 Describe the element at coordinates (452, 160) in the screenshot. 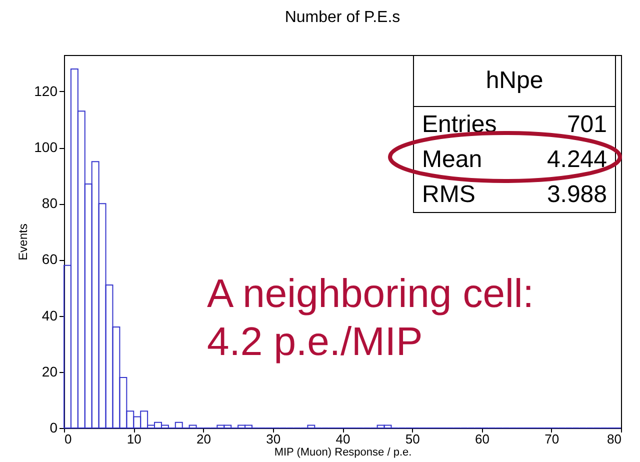

I see `annotation: Mean` at that location.